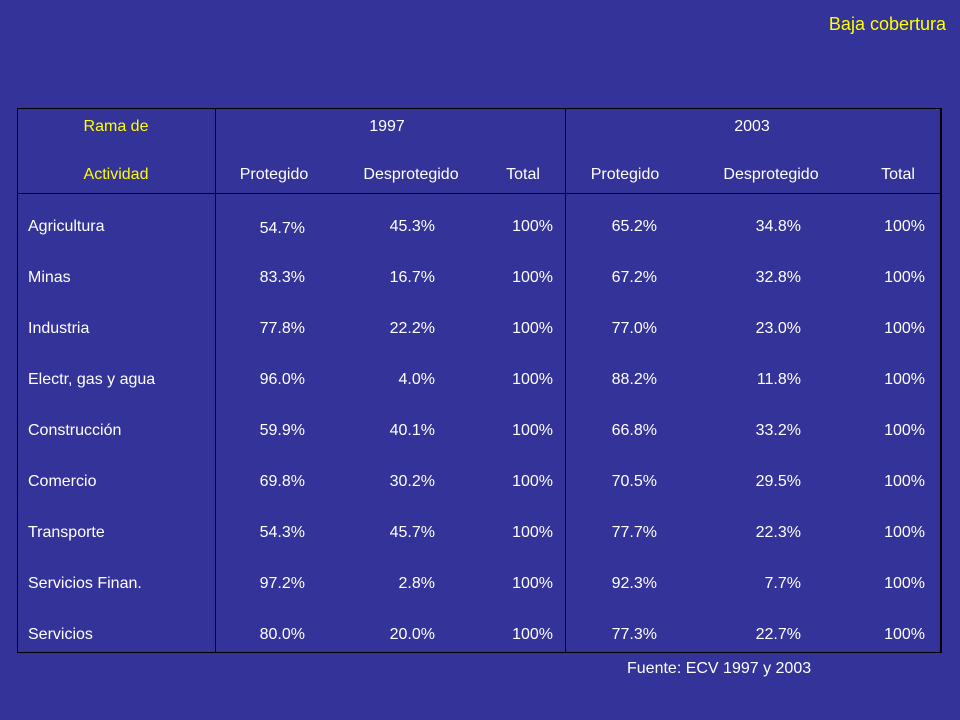 The image size is (960, 720). Describe the element at coordinates (282, 228) in the screenshot. I see `protegido-1997-cell: 54.7%` at that location.